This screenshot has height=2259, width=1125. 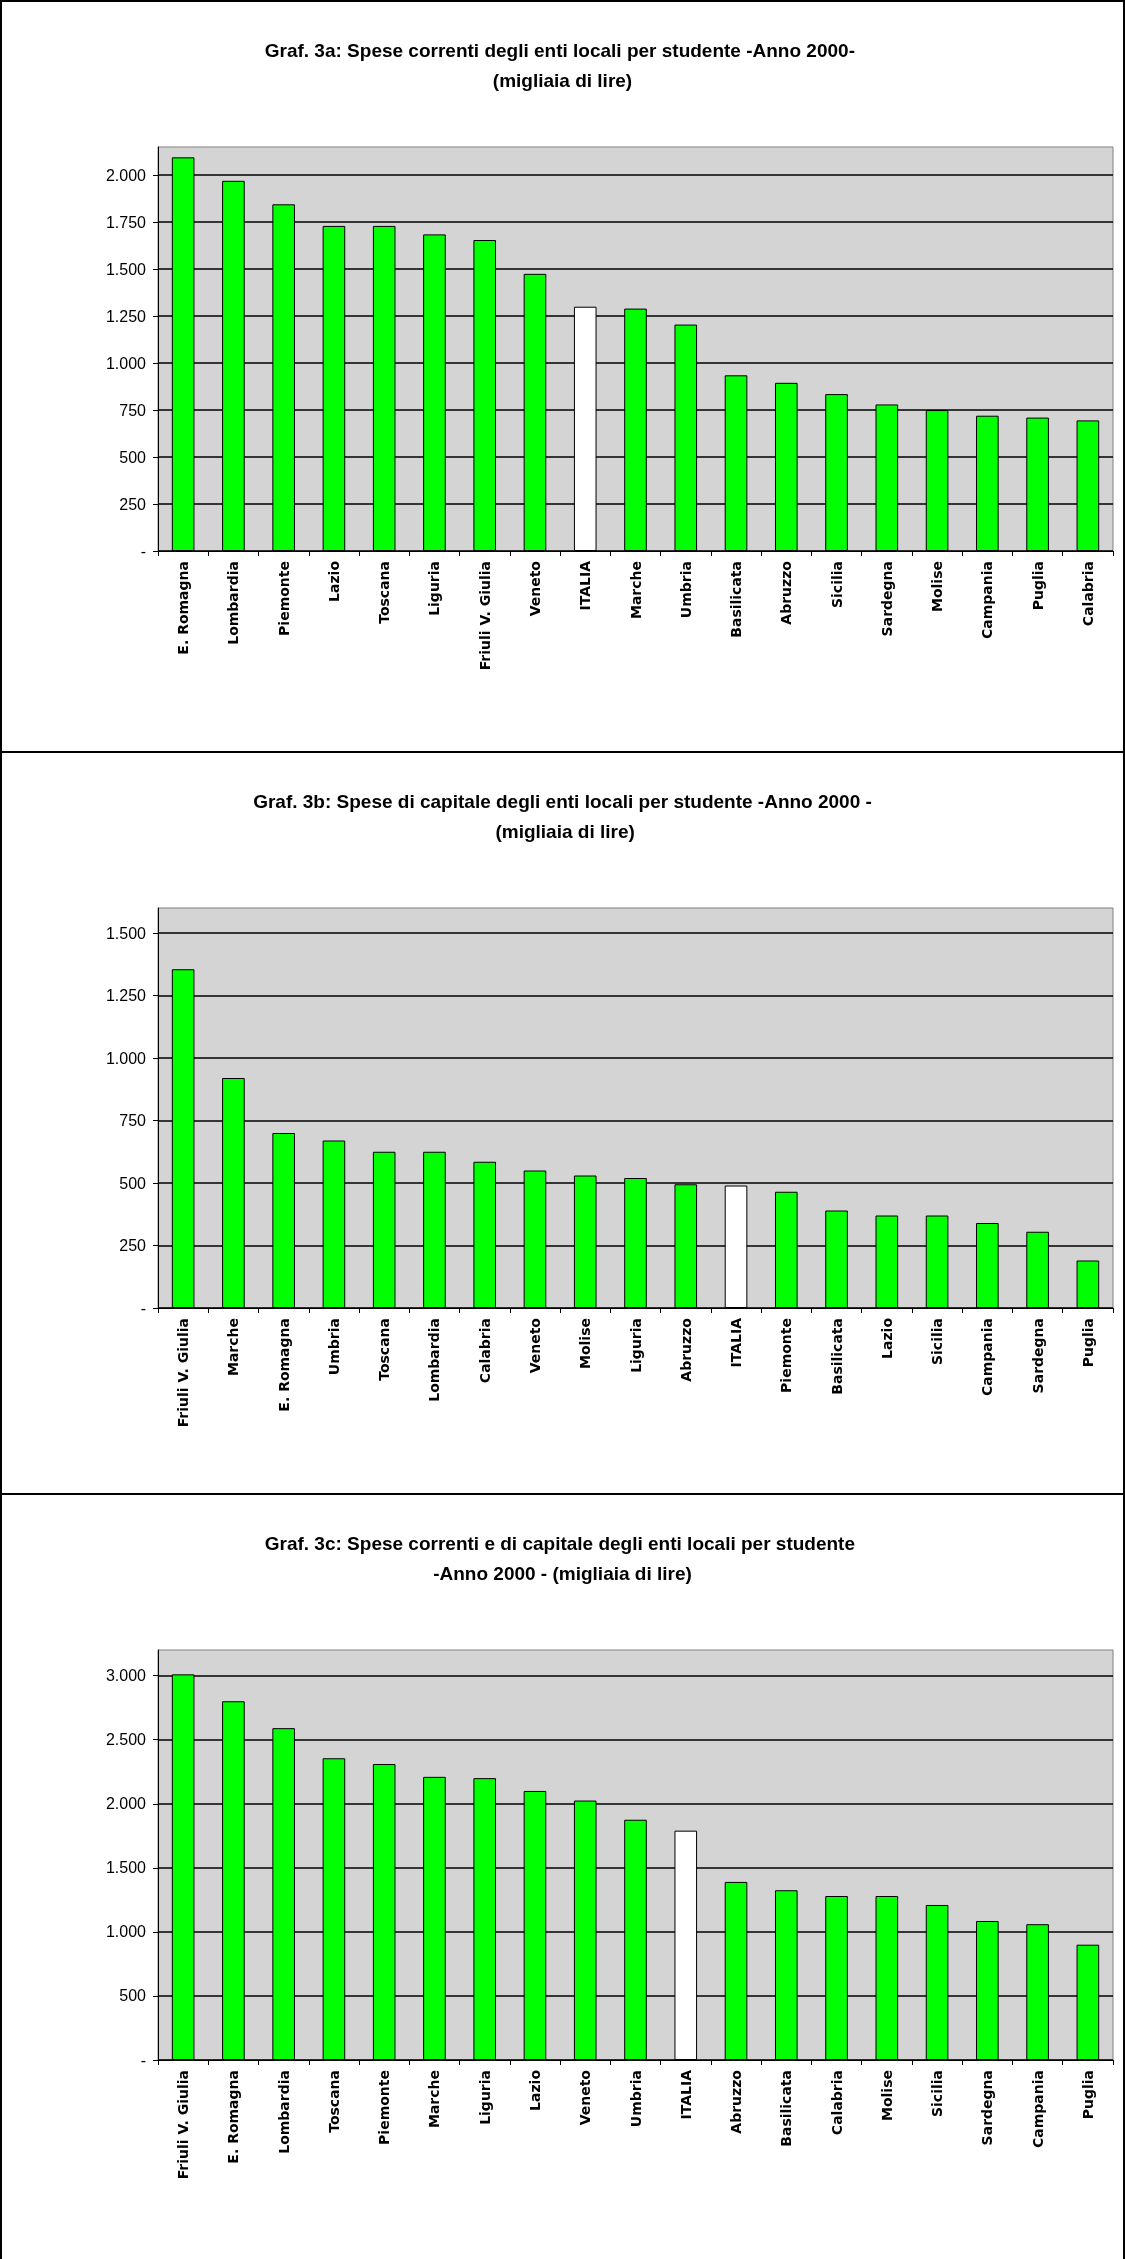 I want to click on chart-title: Graf. 3c: Spese correnti e di capitale degli enti locali per studente -Anno 2000 - (migliaia di lire), so click(x=562, y=1558).